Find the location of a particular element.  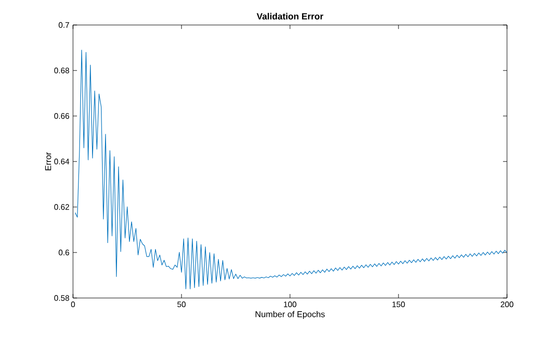

chart-title: Validation Error is located at coordinates (290, 16).